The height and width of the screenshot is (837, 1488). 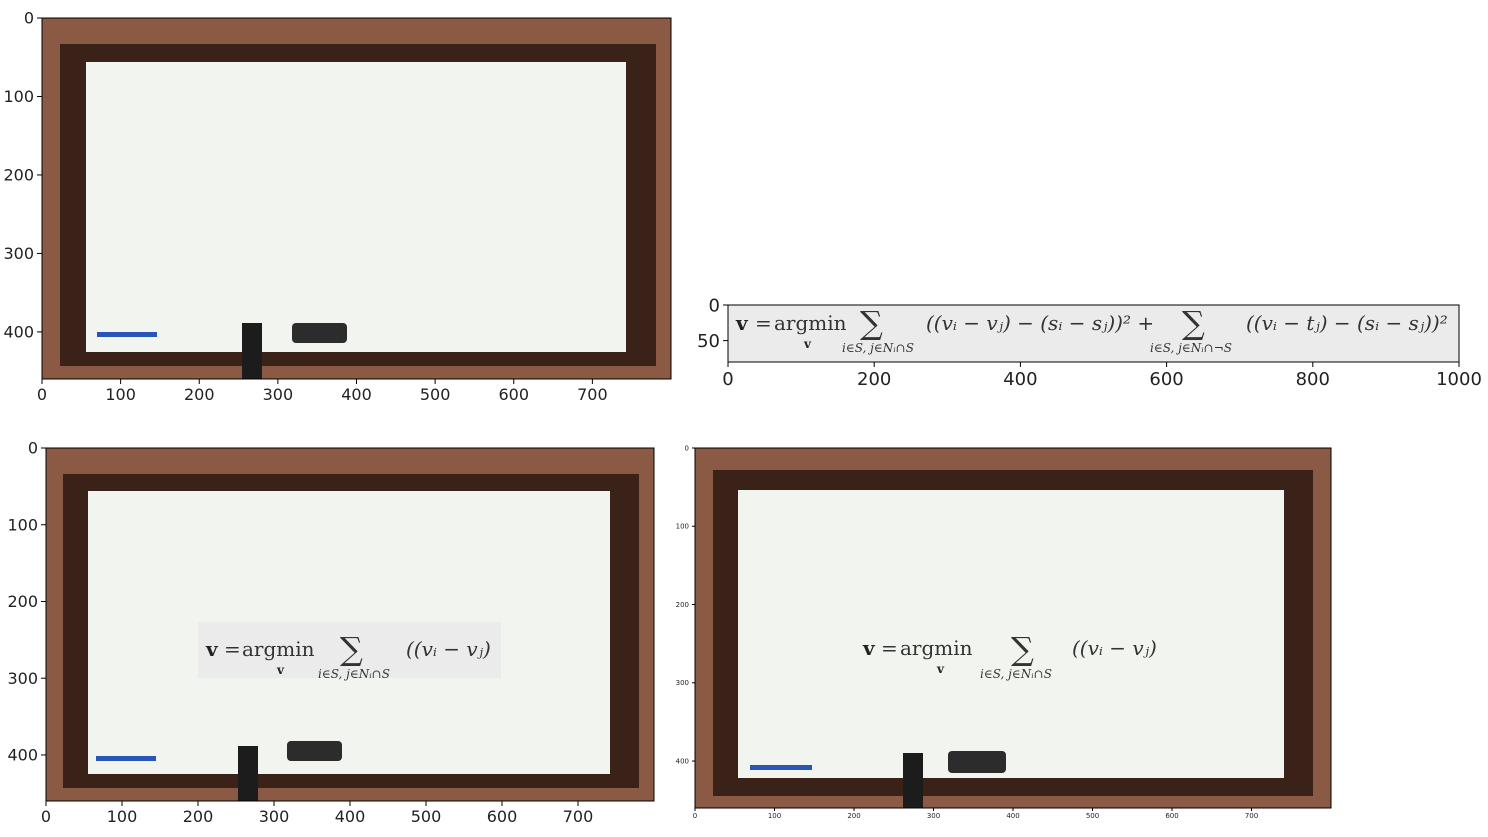 What do you see at coordinates (712, 323) in the screenshot?
I see `y-ticks: 0 50` at bounding box center [712, 323].